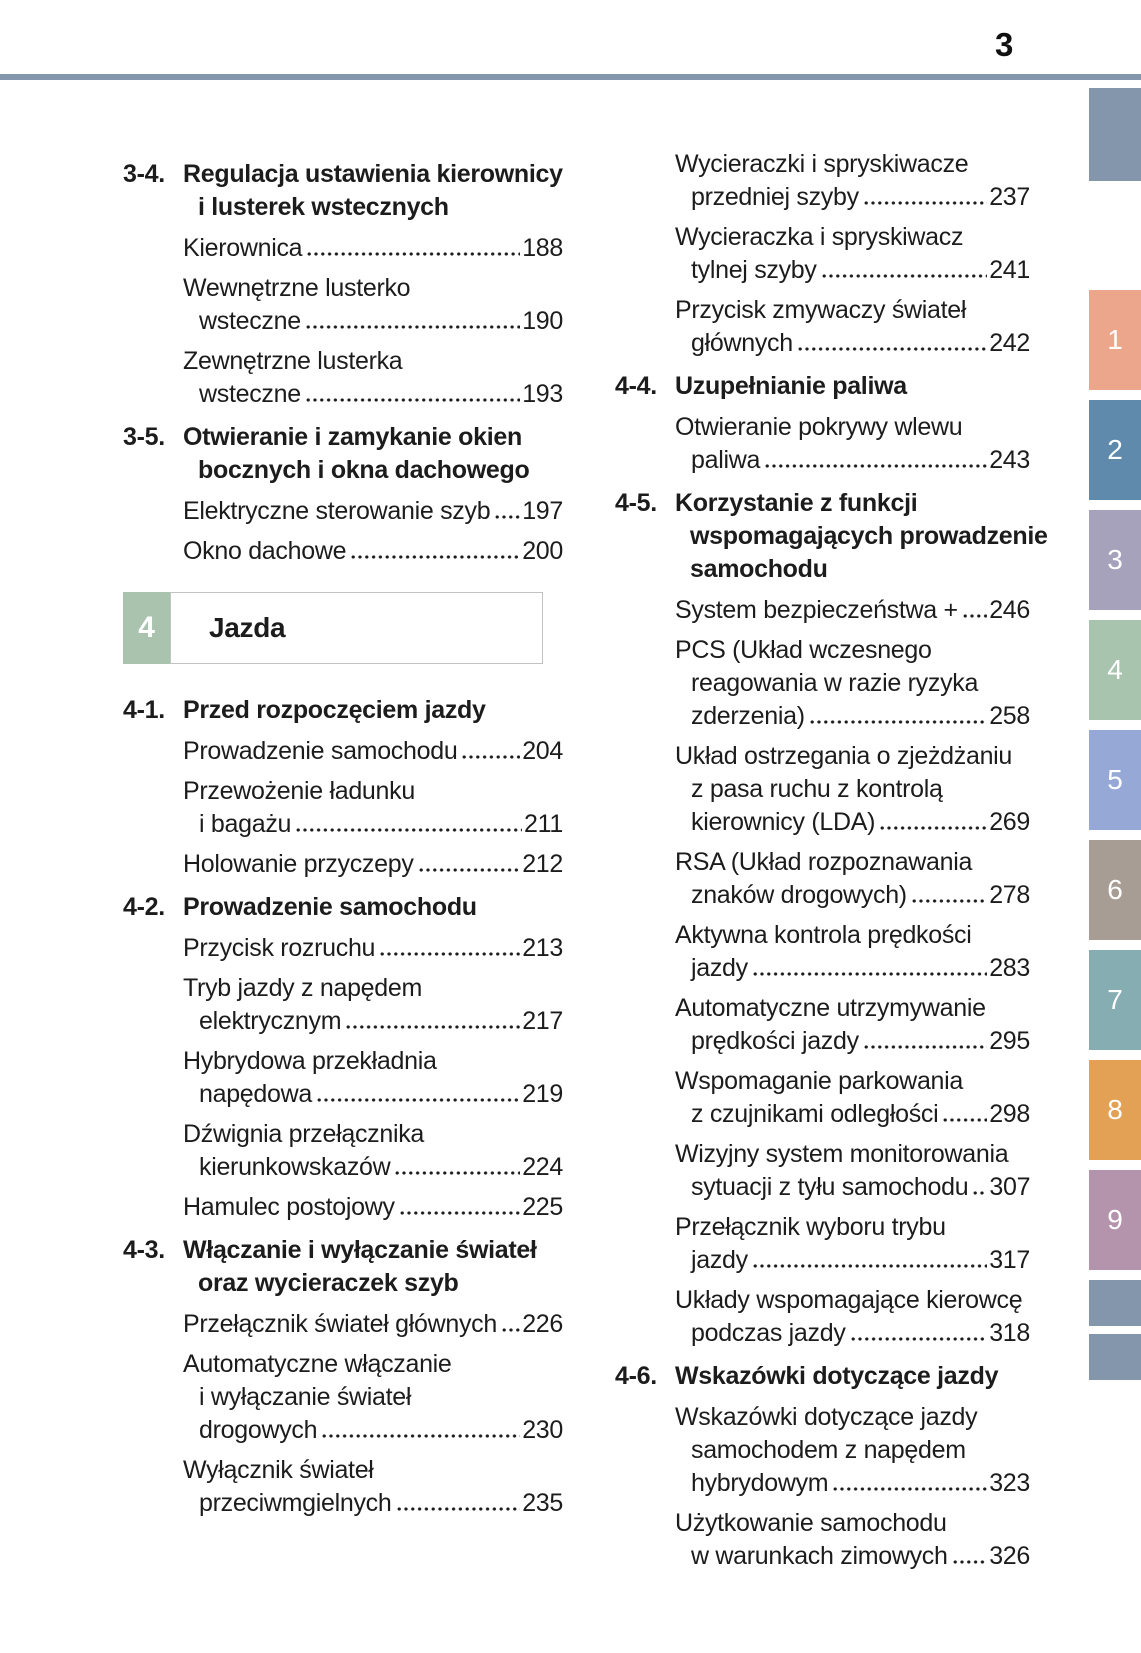 The width and height of the screenshot is (1141, 1653). I want to click on entry-last-line: napędowa 219, so click(343, 1094).